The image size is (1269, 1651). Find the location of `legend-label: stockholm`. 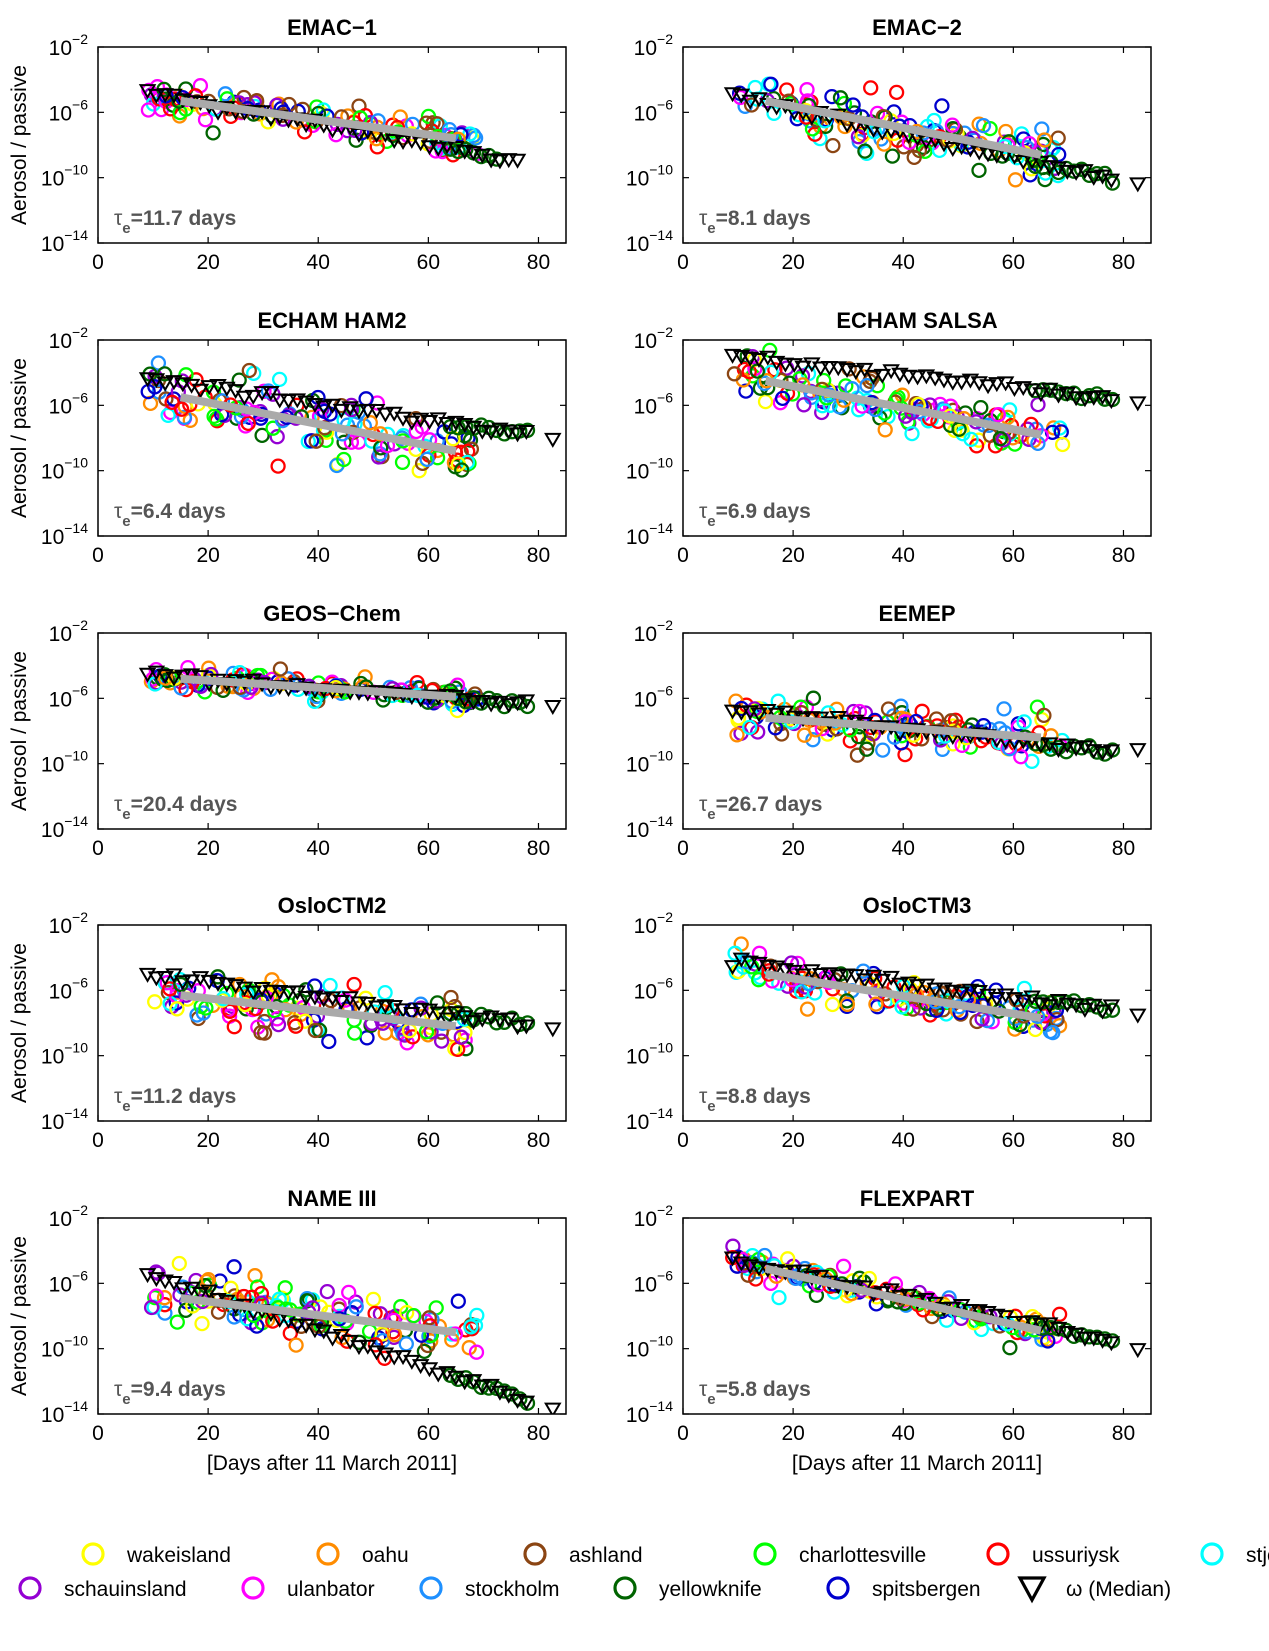

legend-label: stockholm is located at coordinates (512, 1589).